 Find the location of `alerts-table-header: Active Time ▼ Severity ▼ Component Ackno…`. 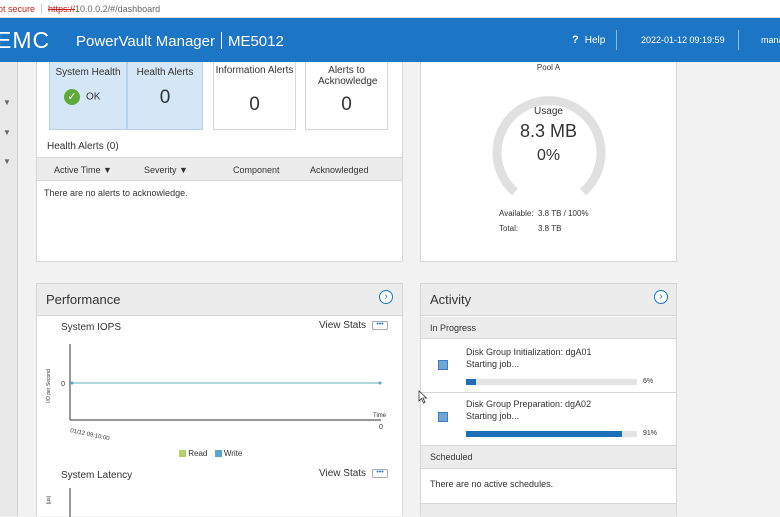

alerts-table-header: Active Time ▼ Severity ▼ Component Ackno… is located at coordinates (219, 169).